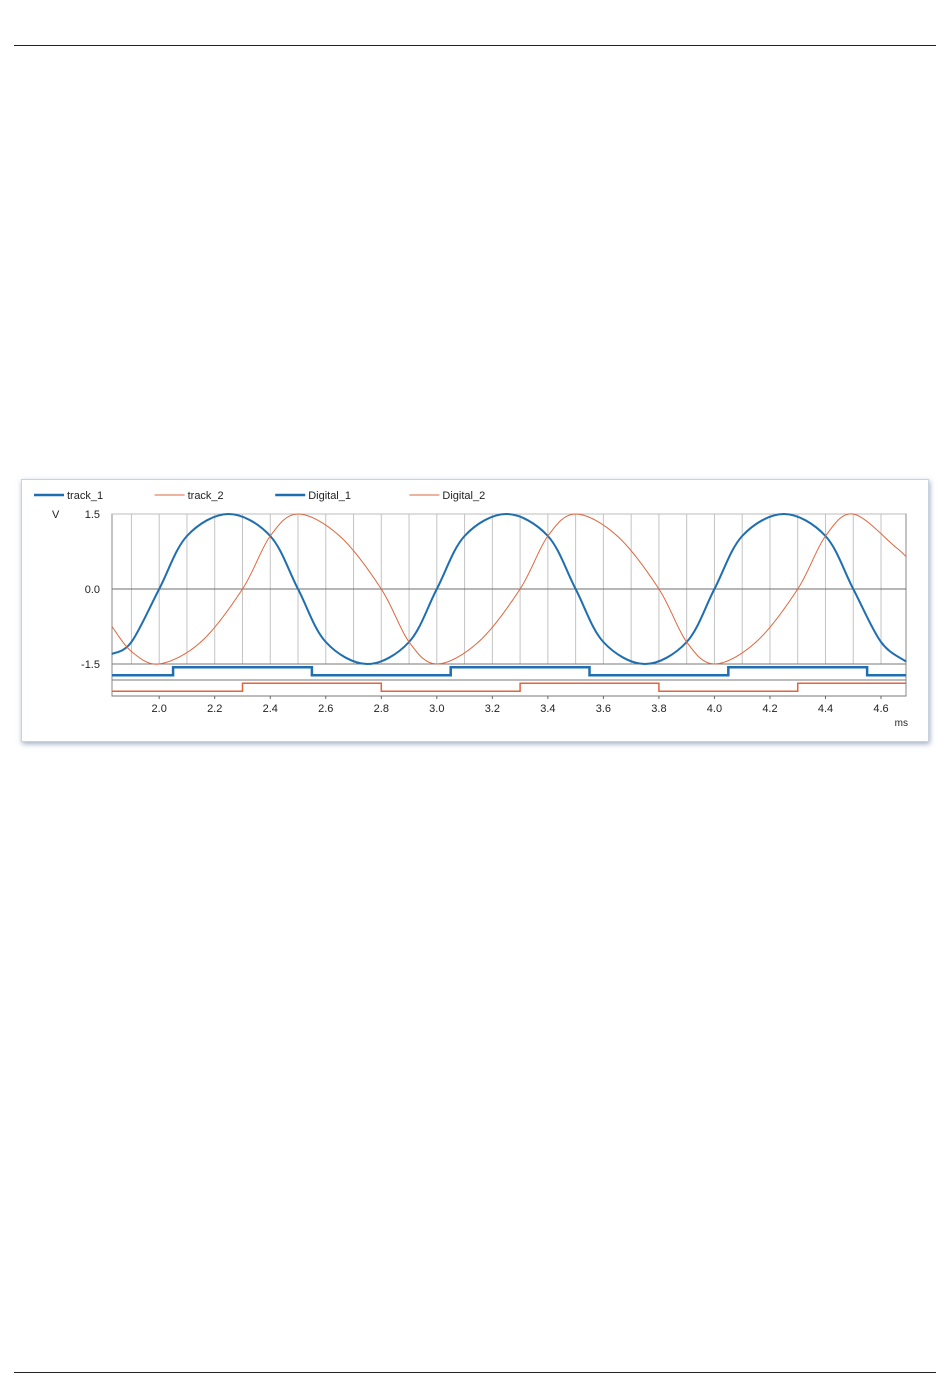 This screenshot has height=1398, width=950. I want to click on legend-label: track_1, so click(85, 496).